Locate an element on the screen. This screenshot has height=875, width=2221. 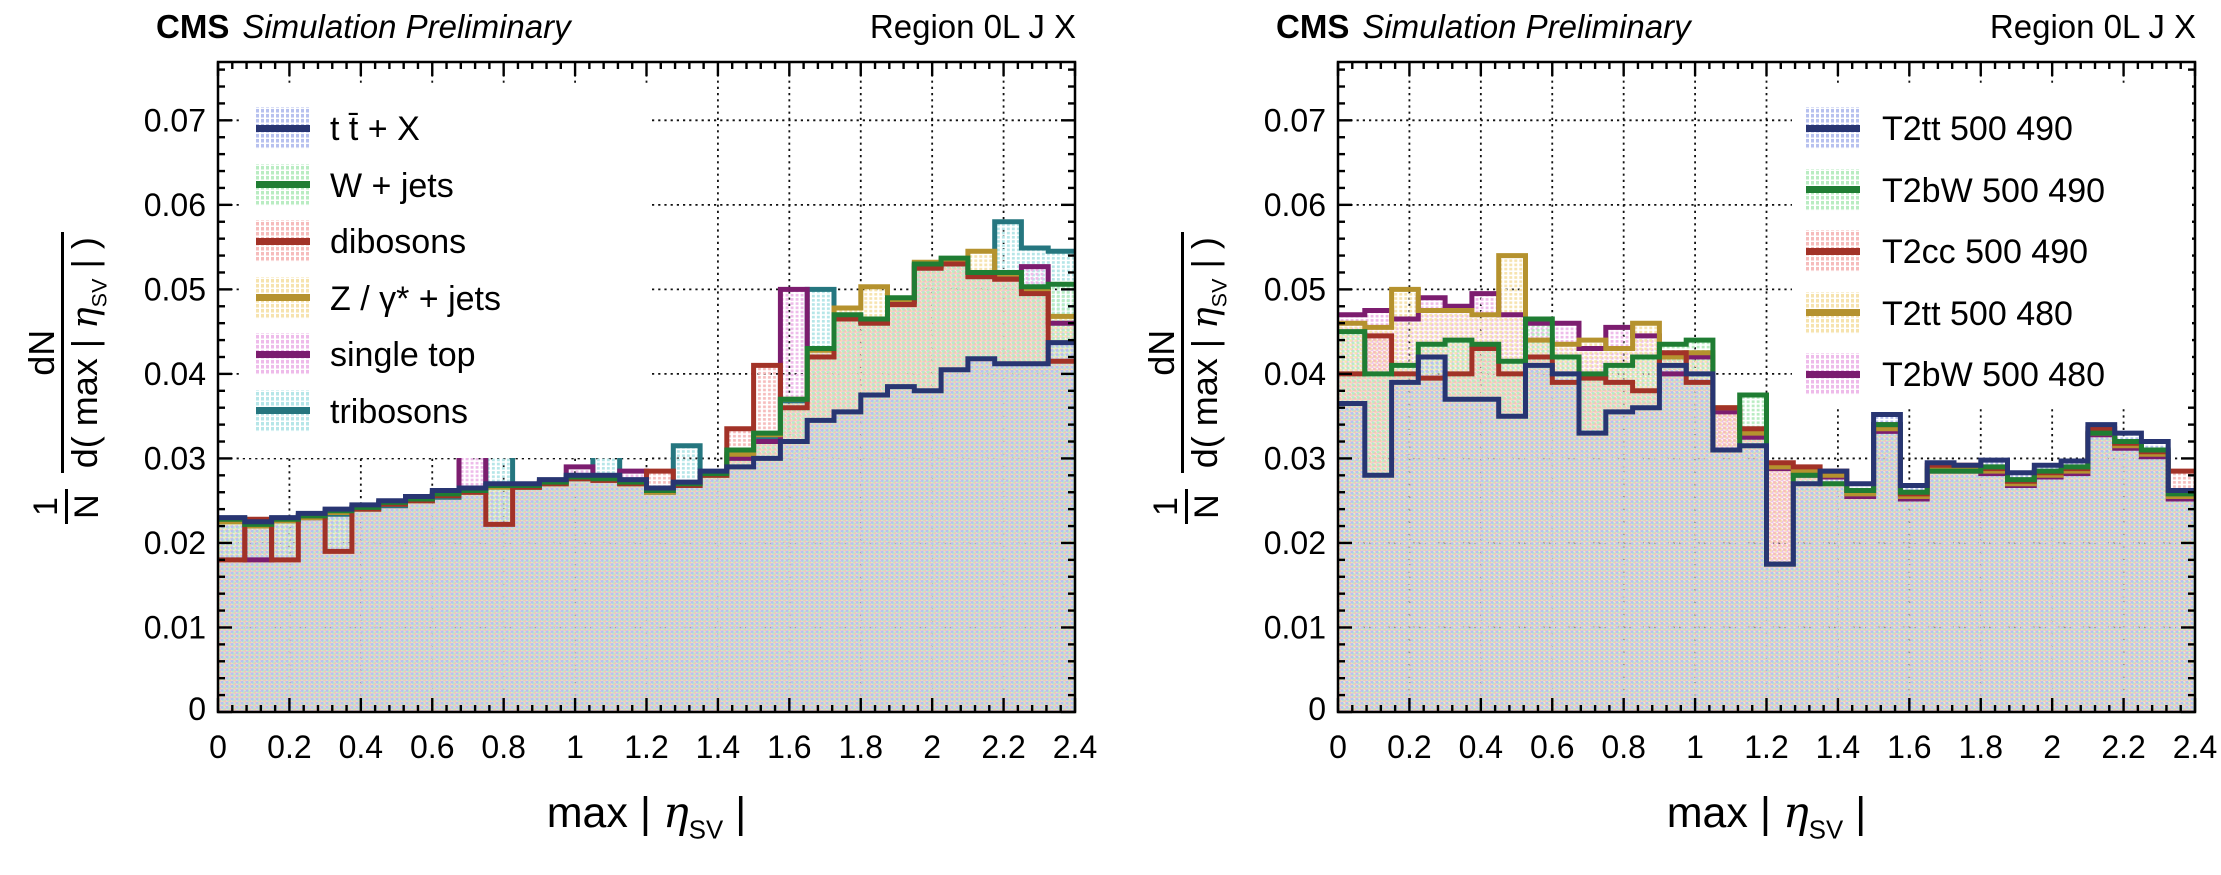
legend-item-label: T2bW 500 480 is located at coordinates (1994, 375).